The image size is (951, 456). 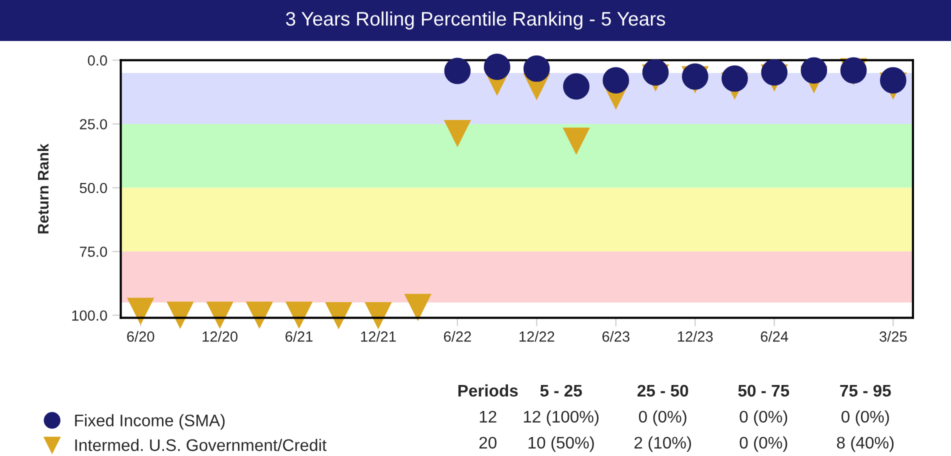 What do you see at coordinates (561, 390) in the screenshot?
I see `text: 5 - 25` at bounding box center [561, 390].